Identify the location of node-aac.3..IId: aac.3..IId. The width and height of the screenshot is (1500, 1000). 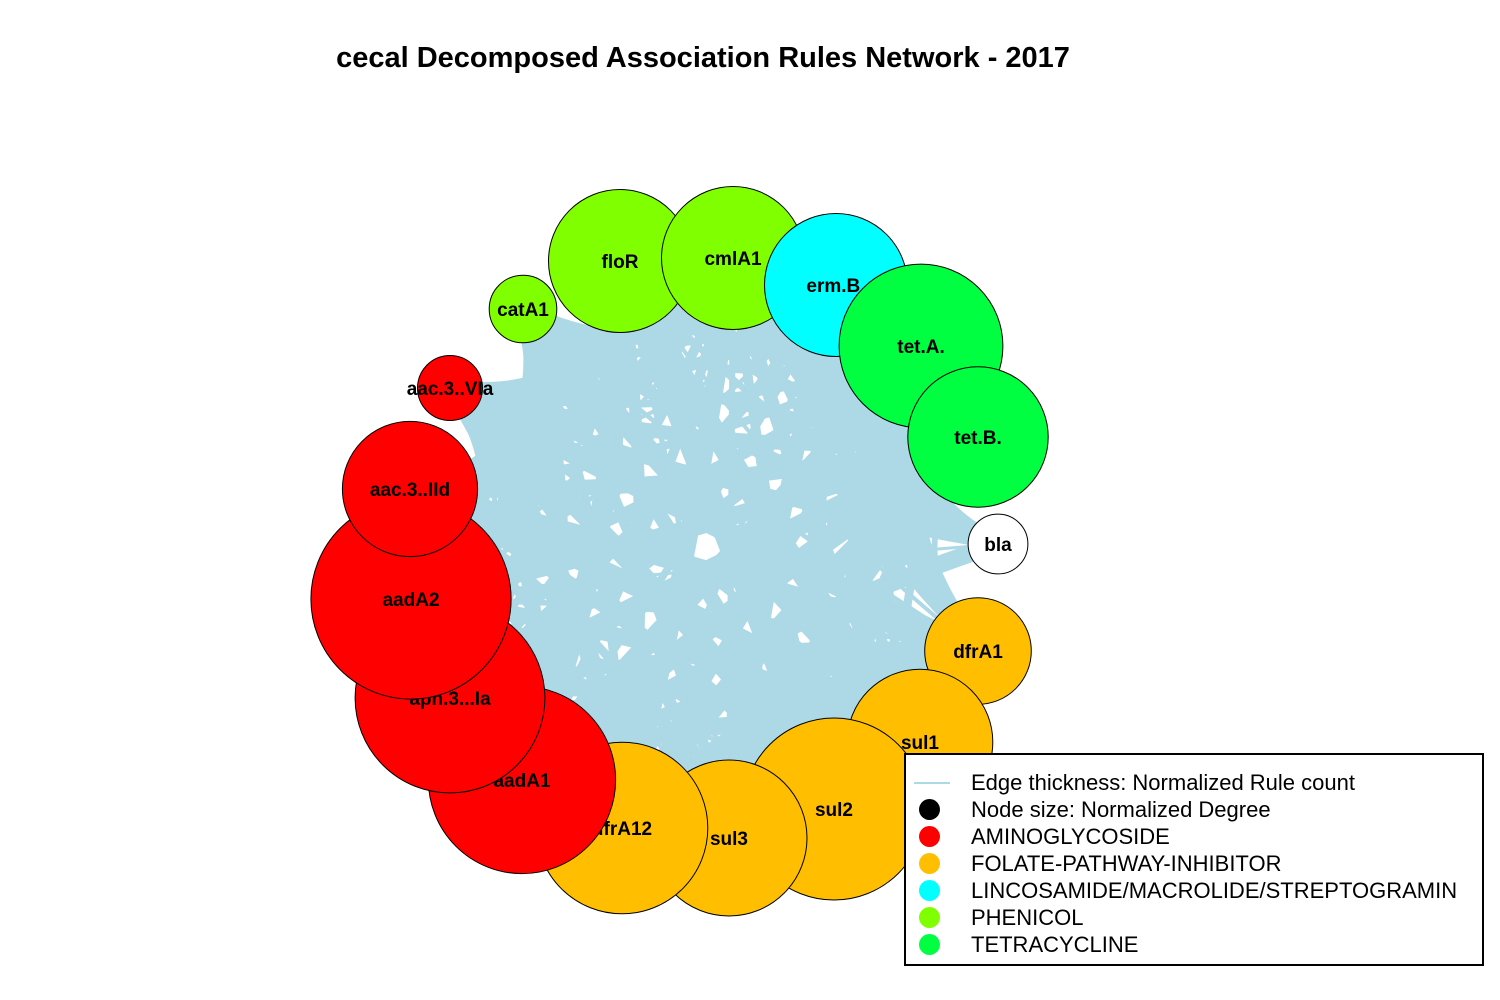
(410, 489).